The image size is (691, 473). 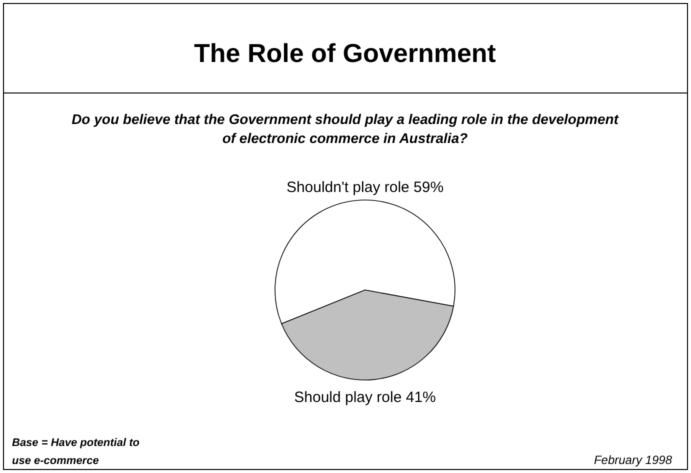 What do you see at coordinates (365, 397) in the screenshot?
I see `slice-label: Should play role 41%` at bounding box center [365, 397].